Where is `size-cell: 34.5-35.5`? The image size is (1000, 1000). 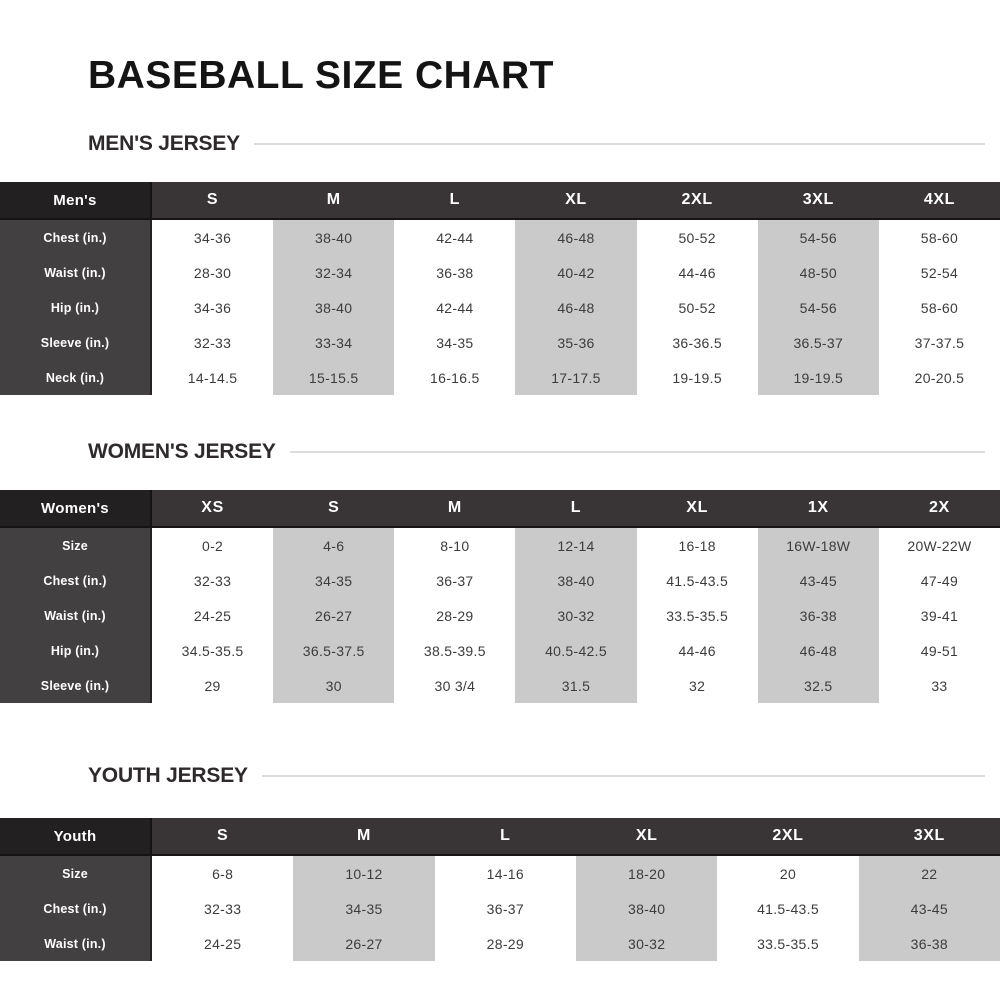
size-cell: 34.5-35.5 is located at coordinates (213, 650).